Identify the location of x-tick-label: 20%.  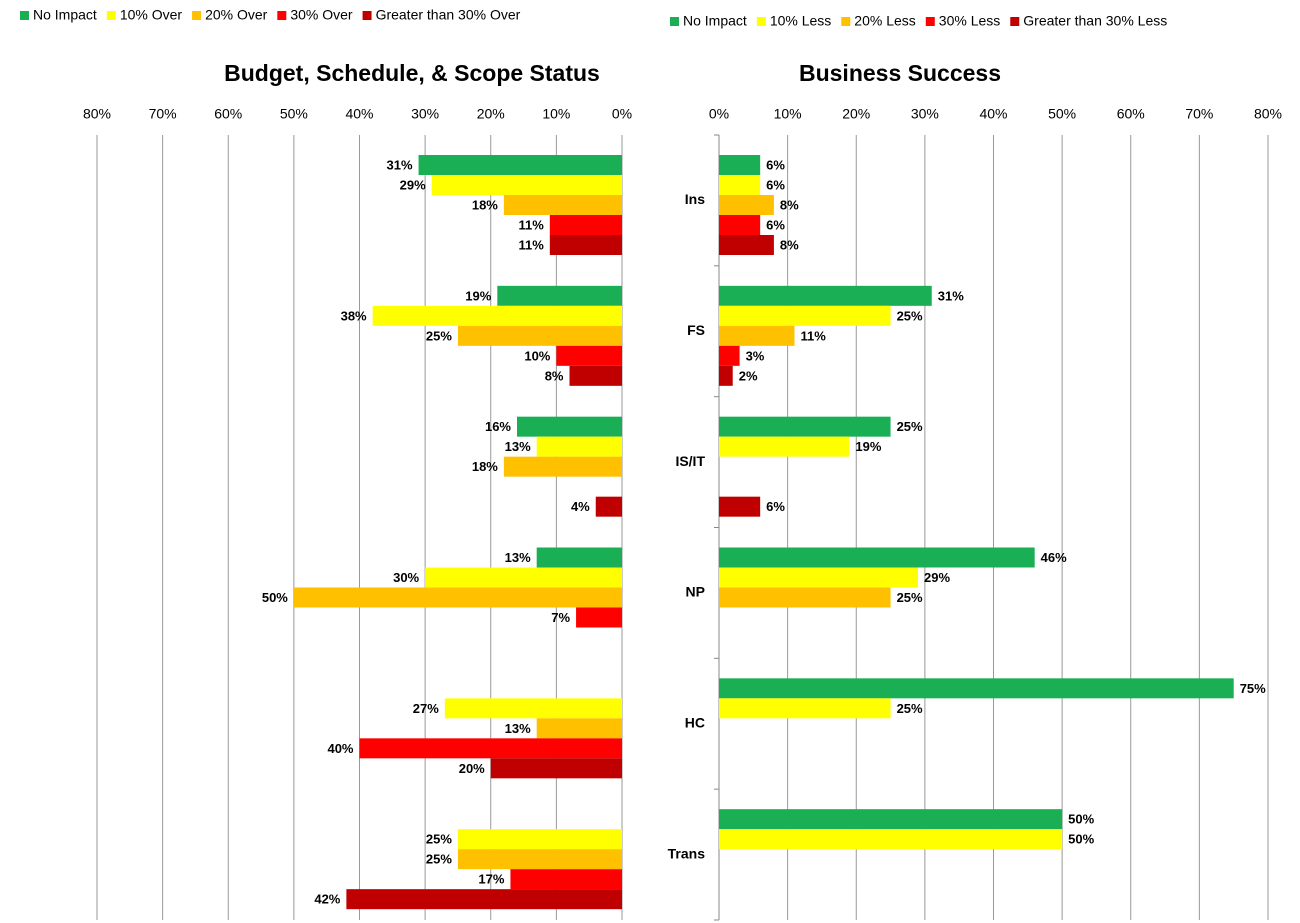
(491, 114).